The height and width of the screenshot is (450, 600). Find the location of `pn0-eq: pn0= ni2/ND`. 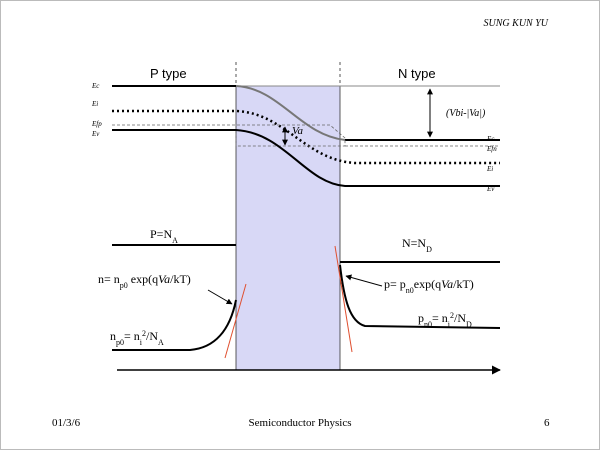

pn0-eq: pn0= ni2/ND is located at coordinates (445, 320).